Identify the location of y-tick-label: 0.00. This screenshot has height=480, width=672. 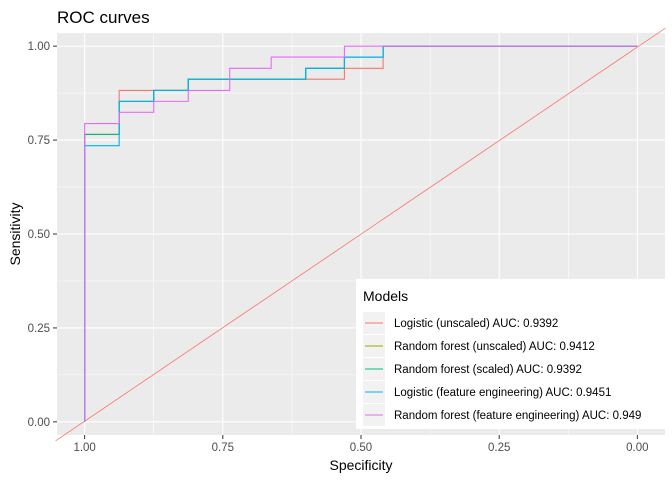
(39, 423).